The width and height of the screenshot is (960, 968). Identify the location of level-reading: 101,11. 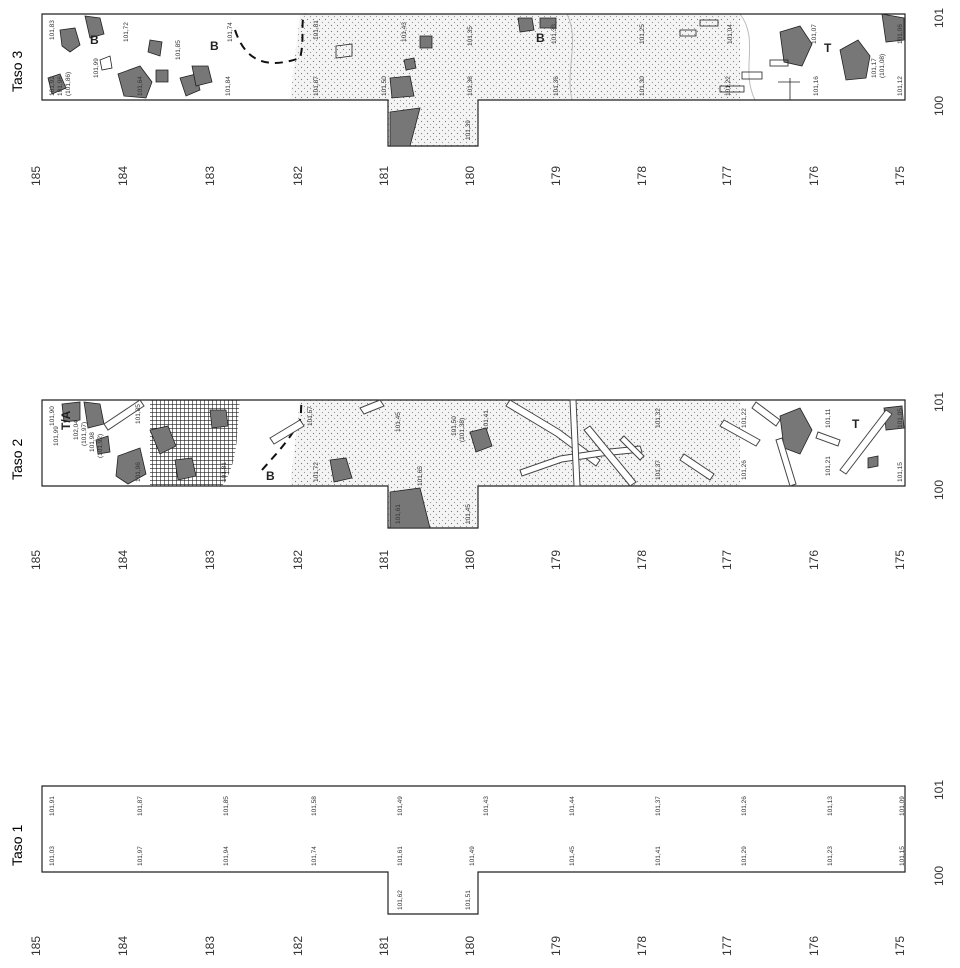
(828, 418).